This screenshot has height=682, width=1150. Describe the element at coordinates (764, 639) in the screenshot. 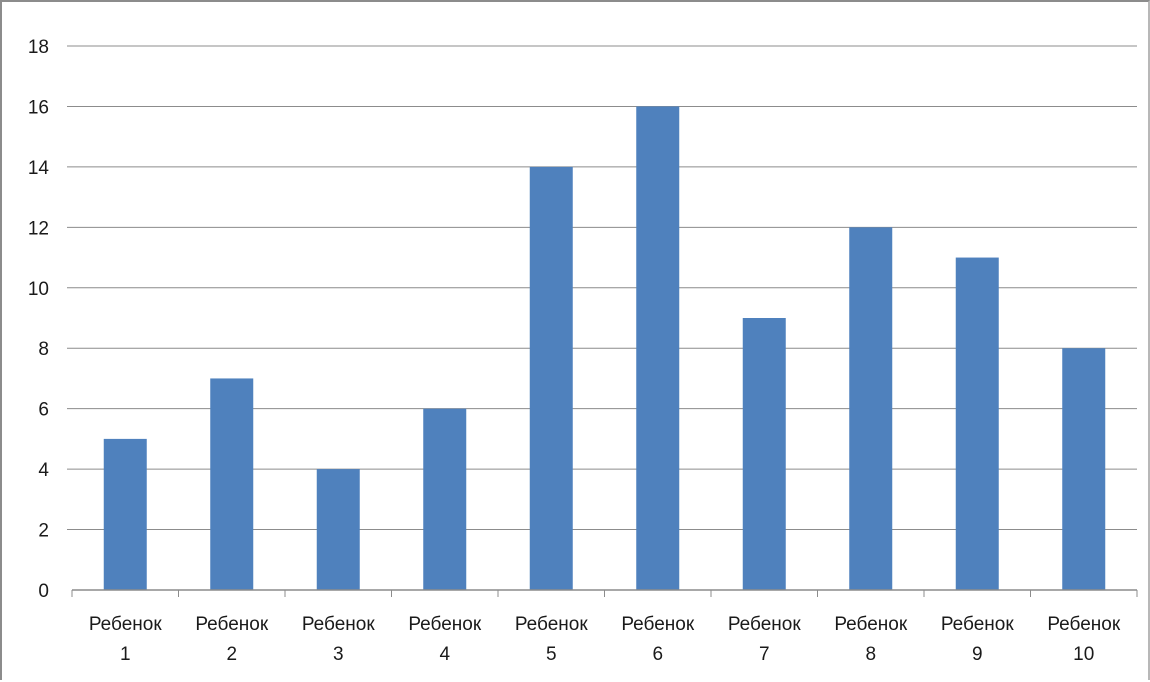

I see `x-category-label: Ребенок 7` at that location.